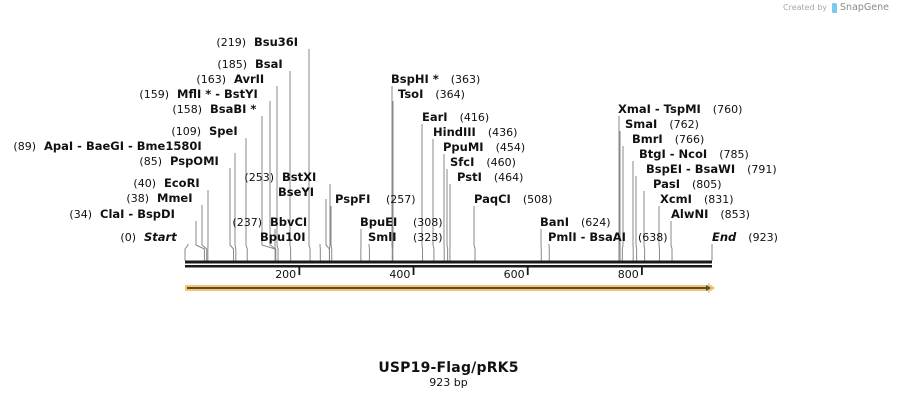 The image size is (897, 400). What do you see at coordinates (710, 214) in the screenshot?
I see `site-alwni: AlwNI (853)` at bounding box center [710, 214].